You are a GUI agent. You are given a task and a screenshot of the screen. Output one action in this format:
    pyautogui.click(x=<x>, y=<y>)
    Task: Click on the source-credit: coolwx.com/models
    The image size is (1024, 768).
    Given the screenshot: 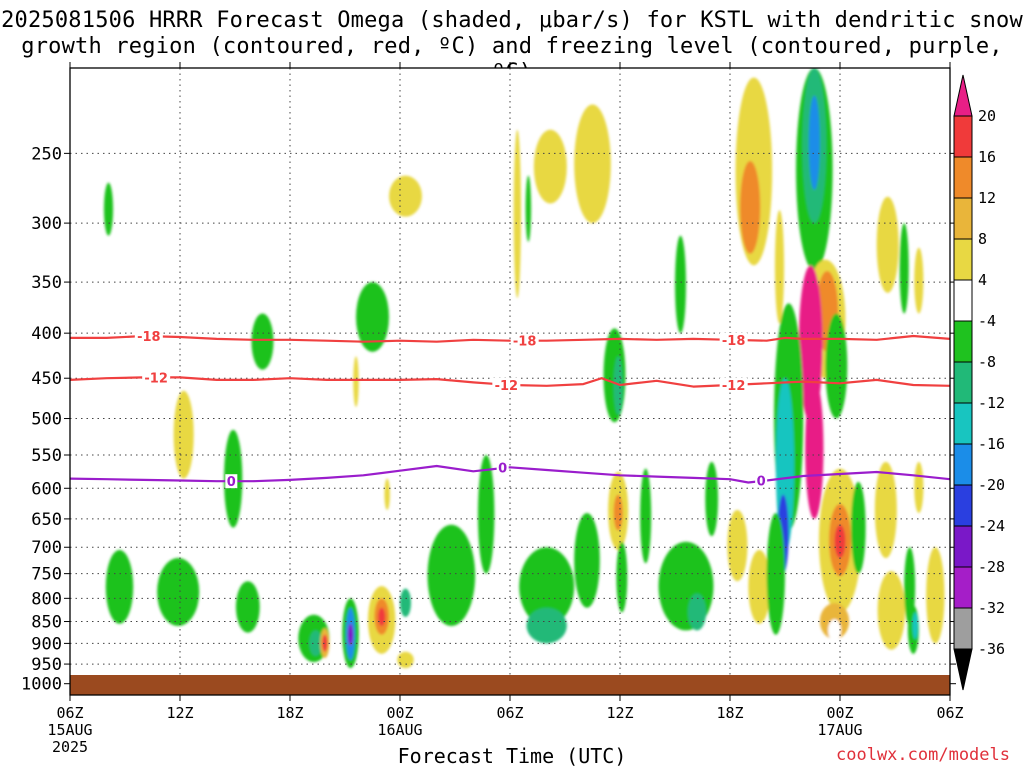 What is the action you would take?
    pyautogui.click(x=923, y=755)
    